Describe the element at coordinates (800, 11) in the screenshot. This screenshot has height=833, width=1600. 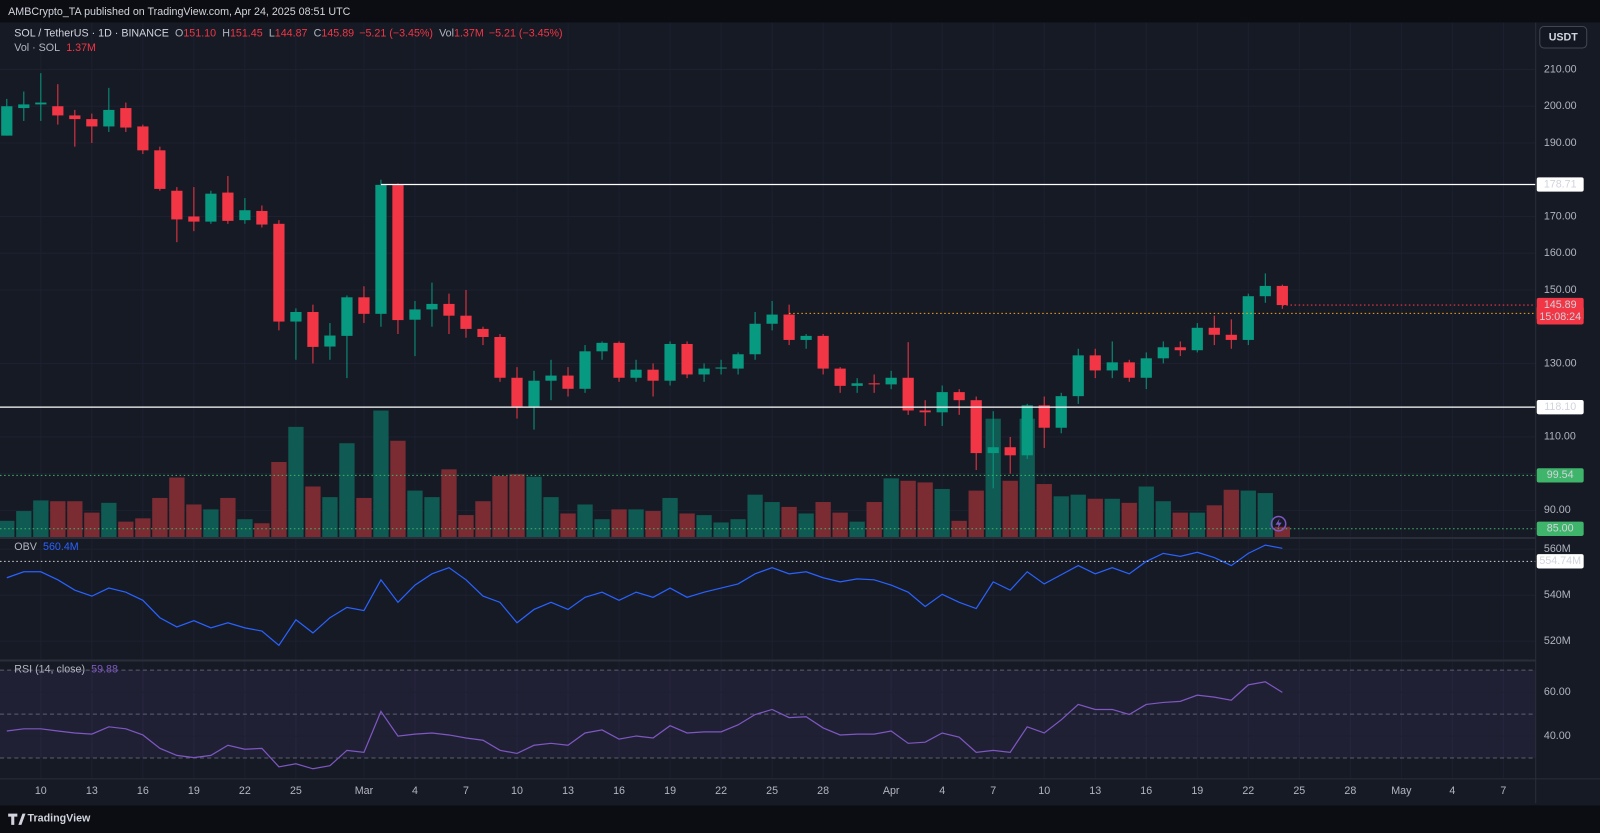
I see `top-bar` at that location.